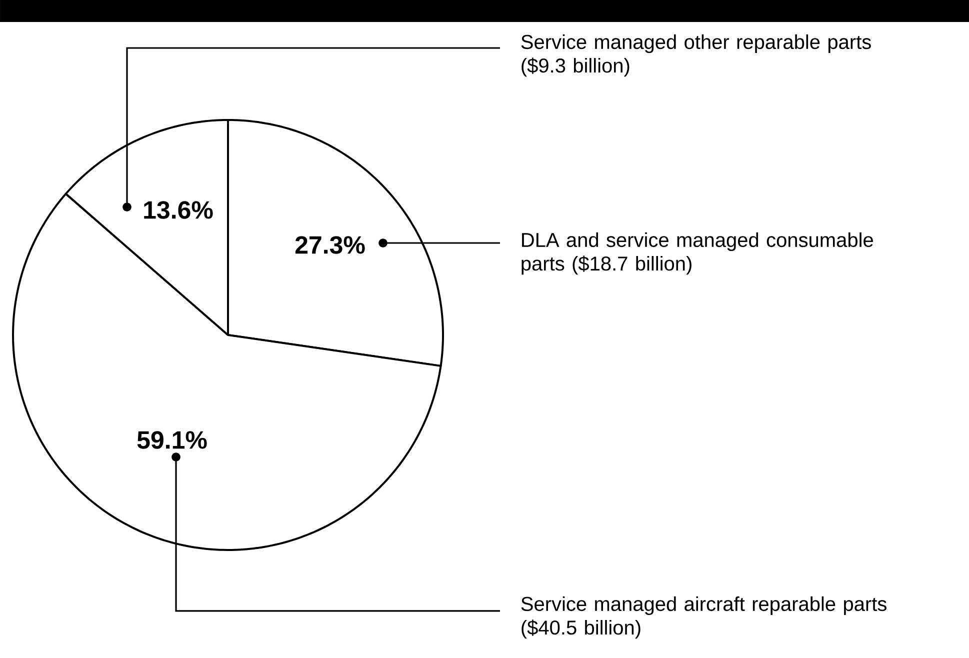 Image resolution: width=969 pixels, height=658 pixels. What do you see at coordinates (172, 440) in the screenshot?
I see `data-label: 59.1%` at bounding box center [172, 440].